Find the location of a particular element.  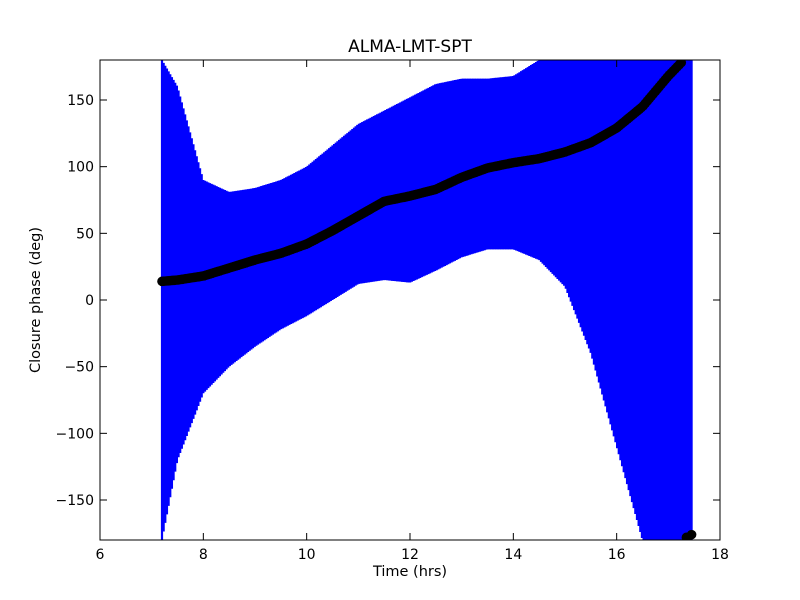

y-tick-label: 0 is located at coordinates (89, 301).